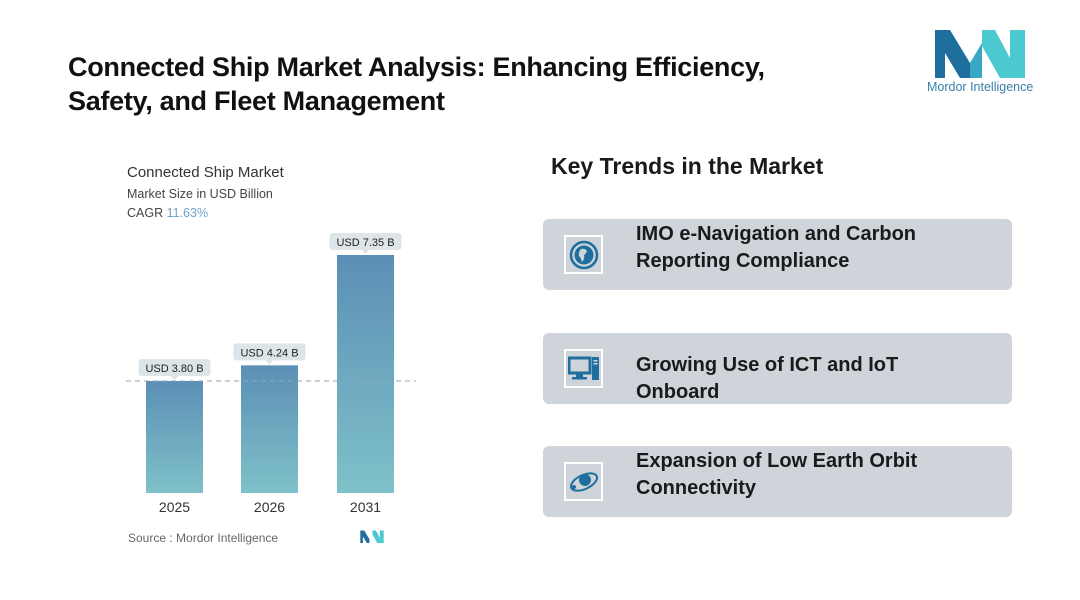 Image resolution: width=1080 pixels, height=600 pixels. What do you see at coordinates (203, 538) in the screenshot?
I see `source-note: Source : Mordor Intelligence` at bounding box center [203, 538].